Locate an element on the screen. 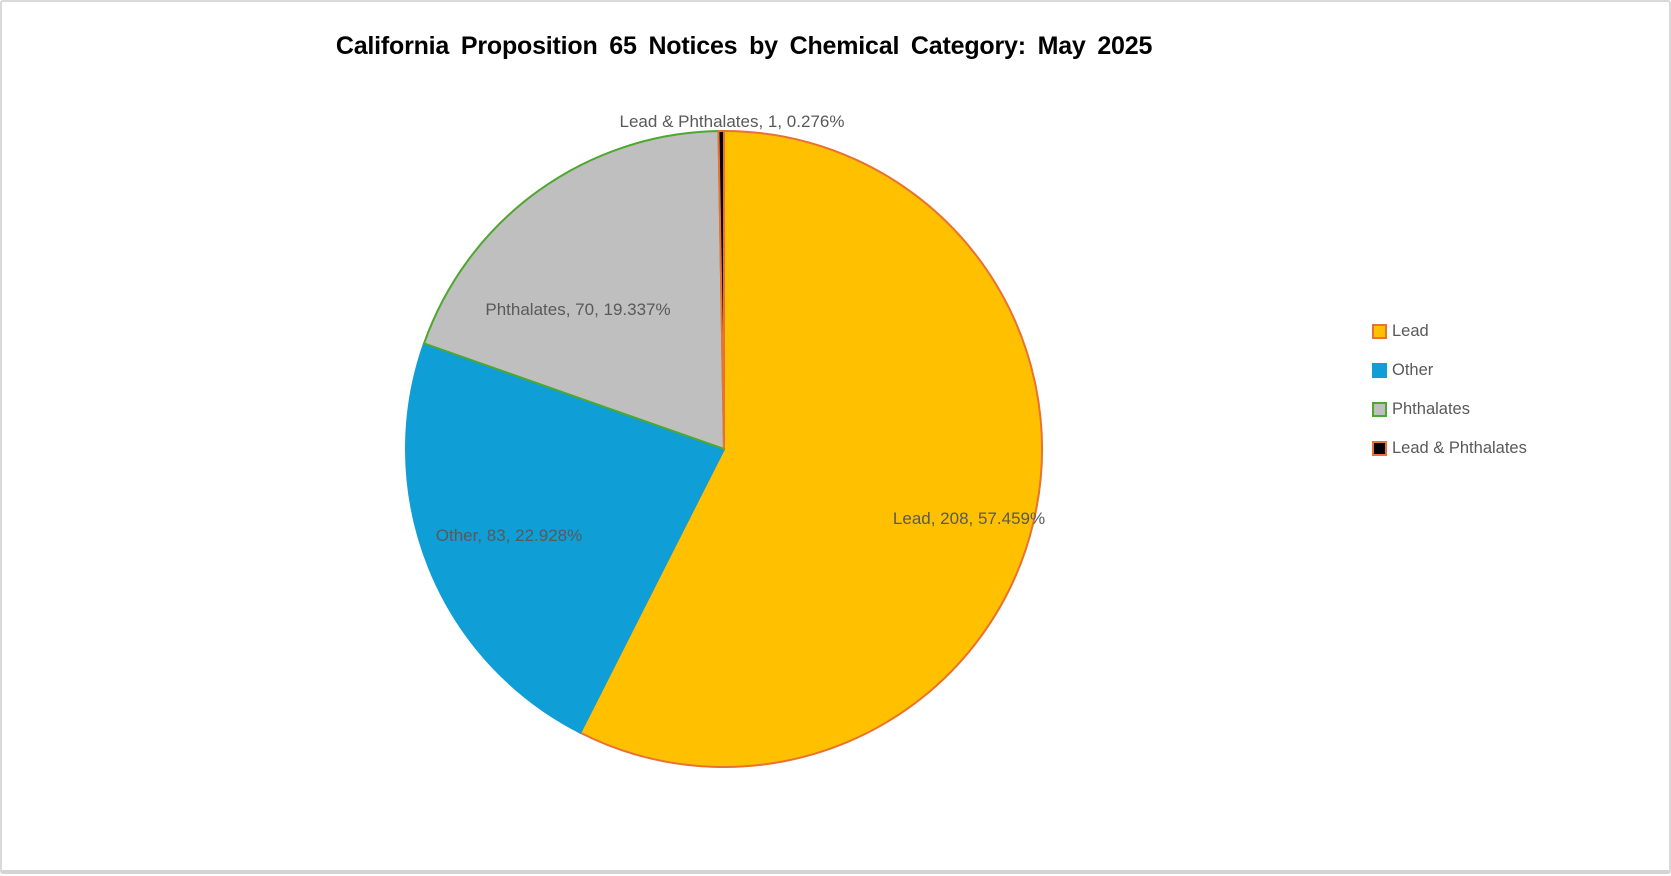  legend-item-lead: Lead is located at coordinates (1449, 331).